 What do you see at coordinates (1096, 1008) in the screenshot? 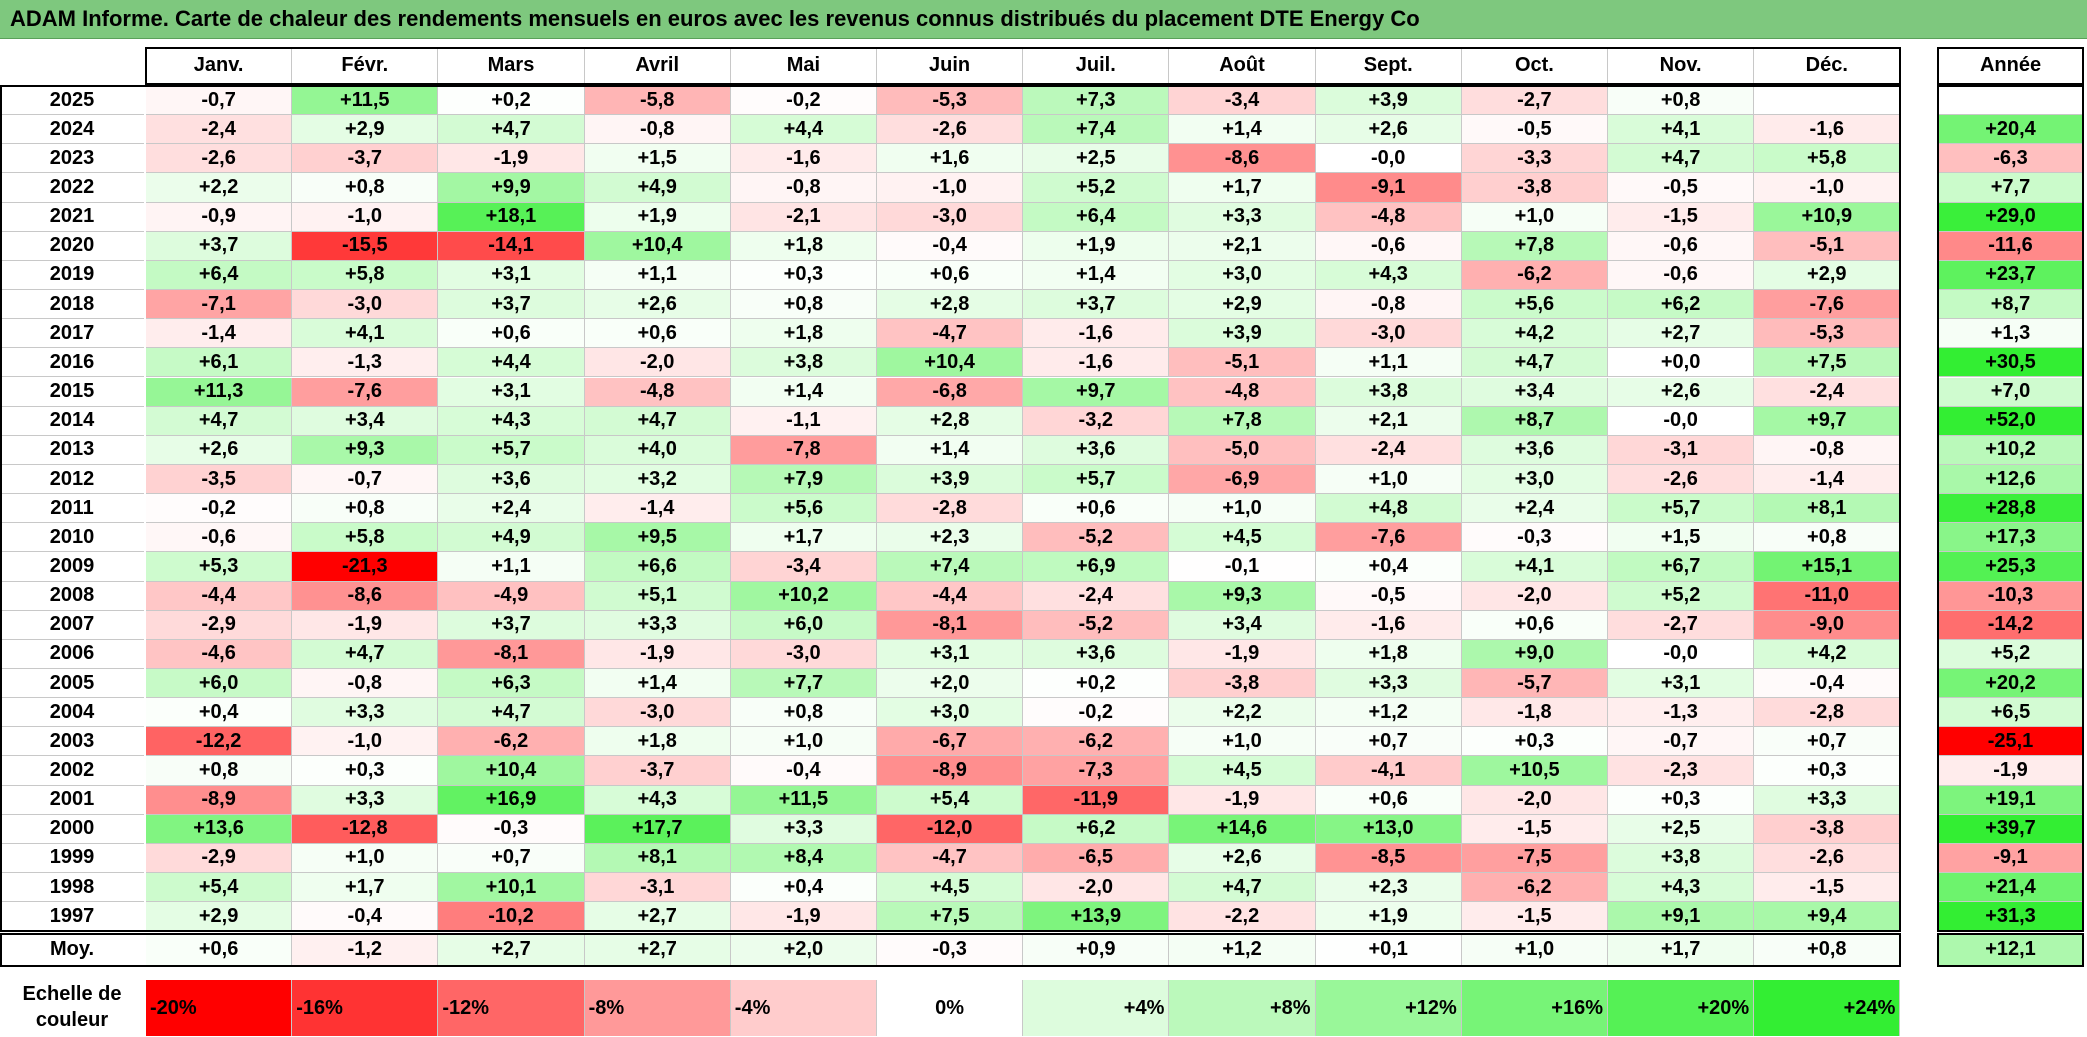
I see `legend-step: +4%` at bounding box center [1096, 1008].